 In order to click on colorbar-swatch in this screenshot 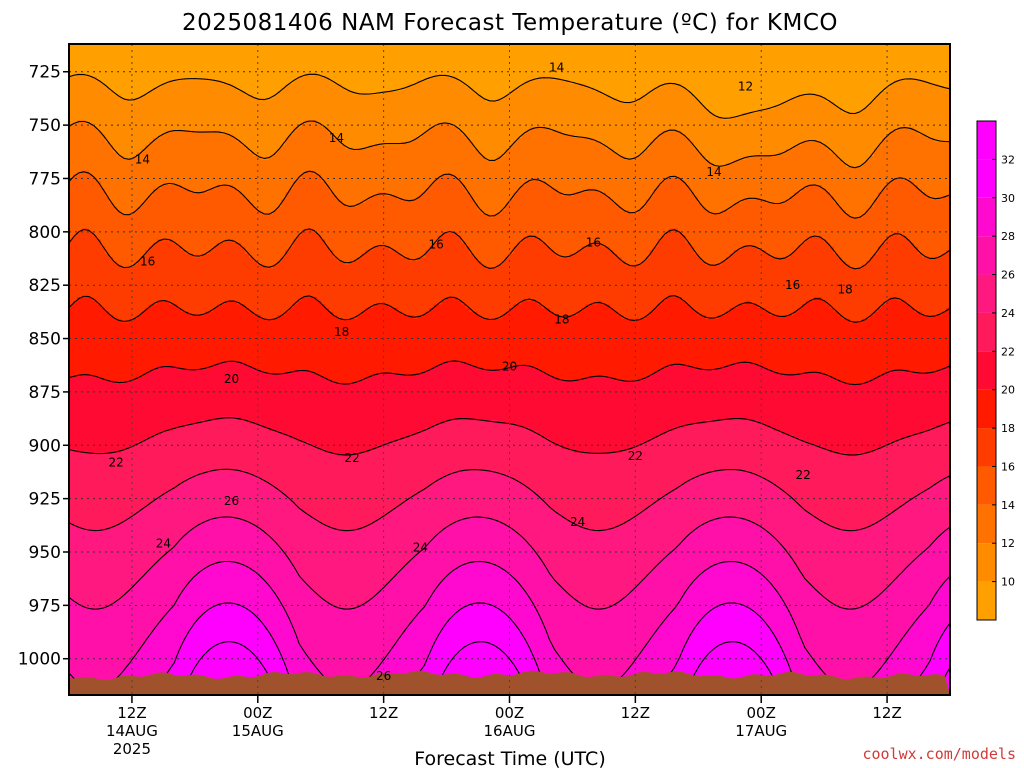, I will do `click(986, 370)`.